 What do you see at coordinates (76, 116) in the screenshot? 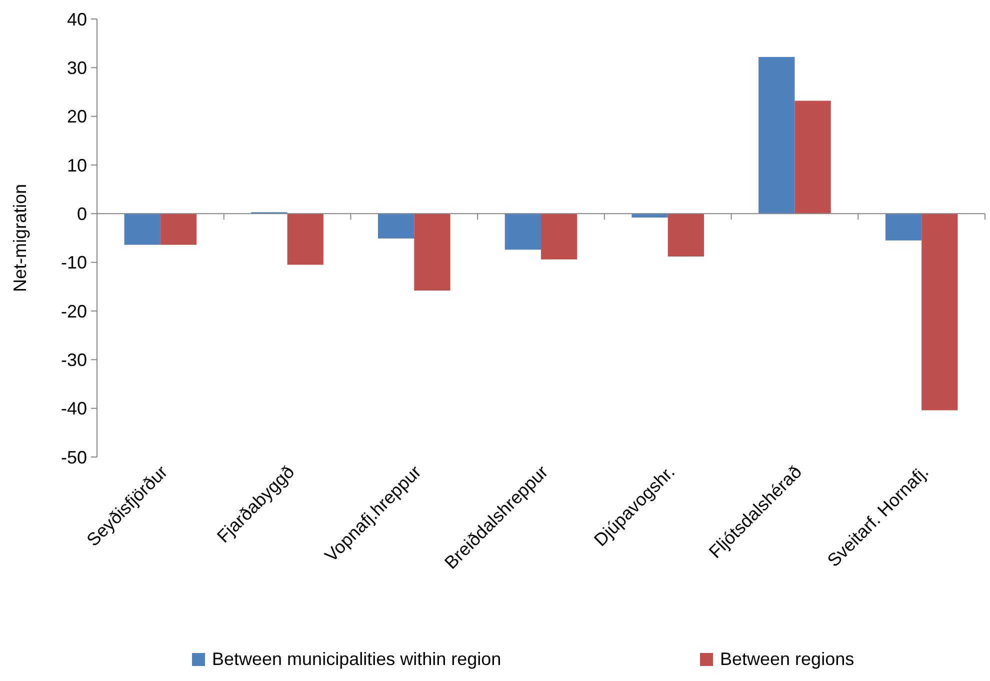
I see `y-tick-label: 20` at bounding box center [76, 116].